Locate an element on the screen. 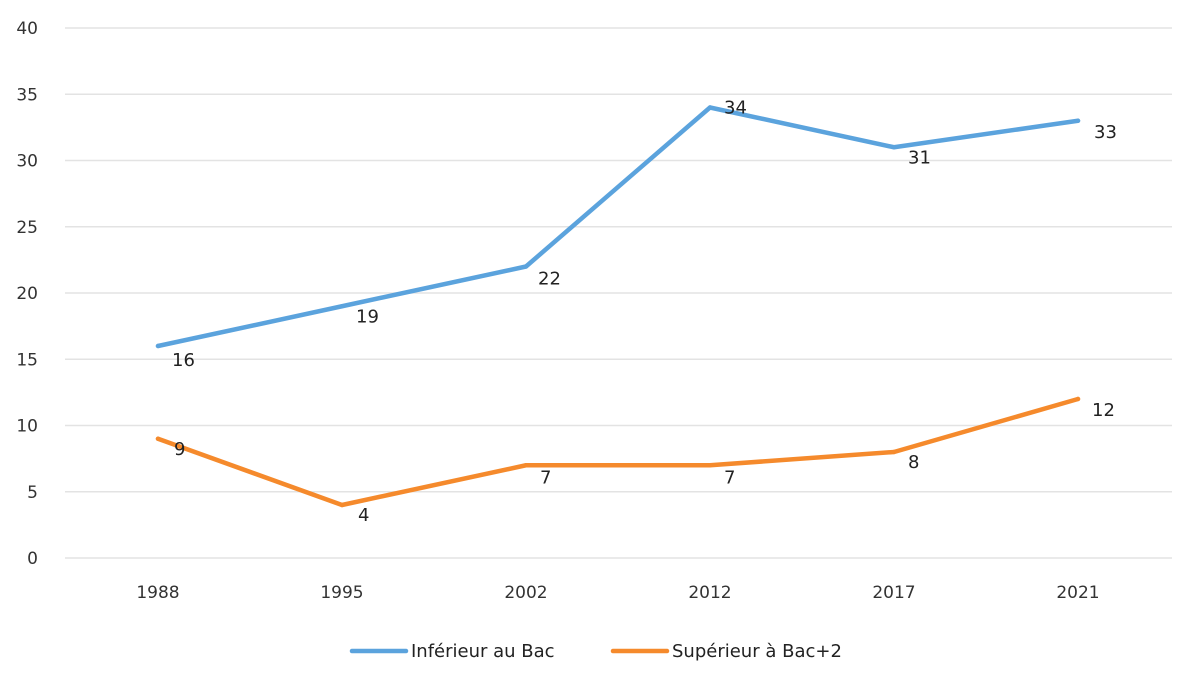  y-tick-label: 10 is located at coordinates (27, 427).